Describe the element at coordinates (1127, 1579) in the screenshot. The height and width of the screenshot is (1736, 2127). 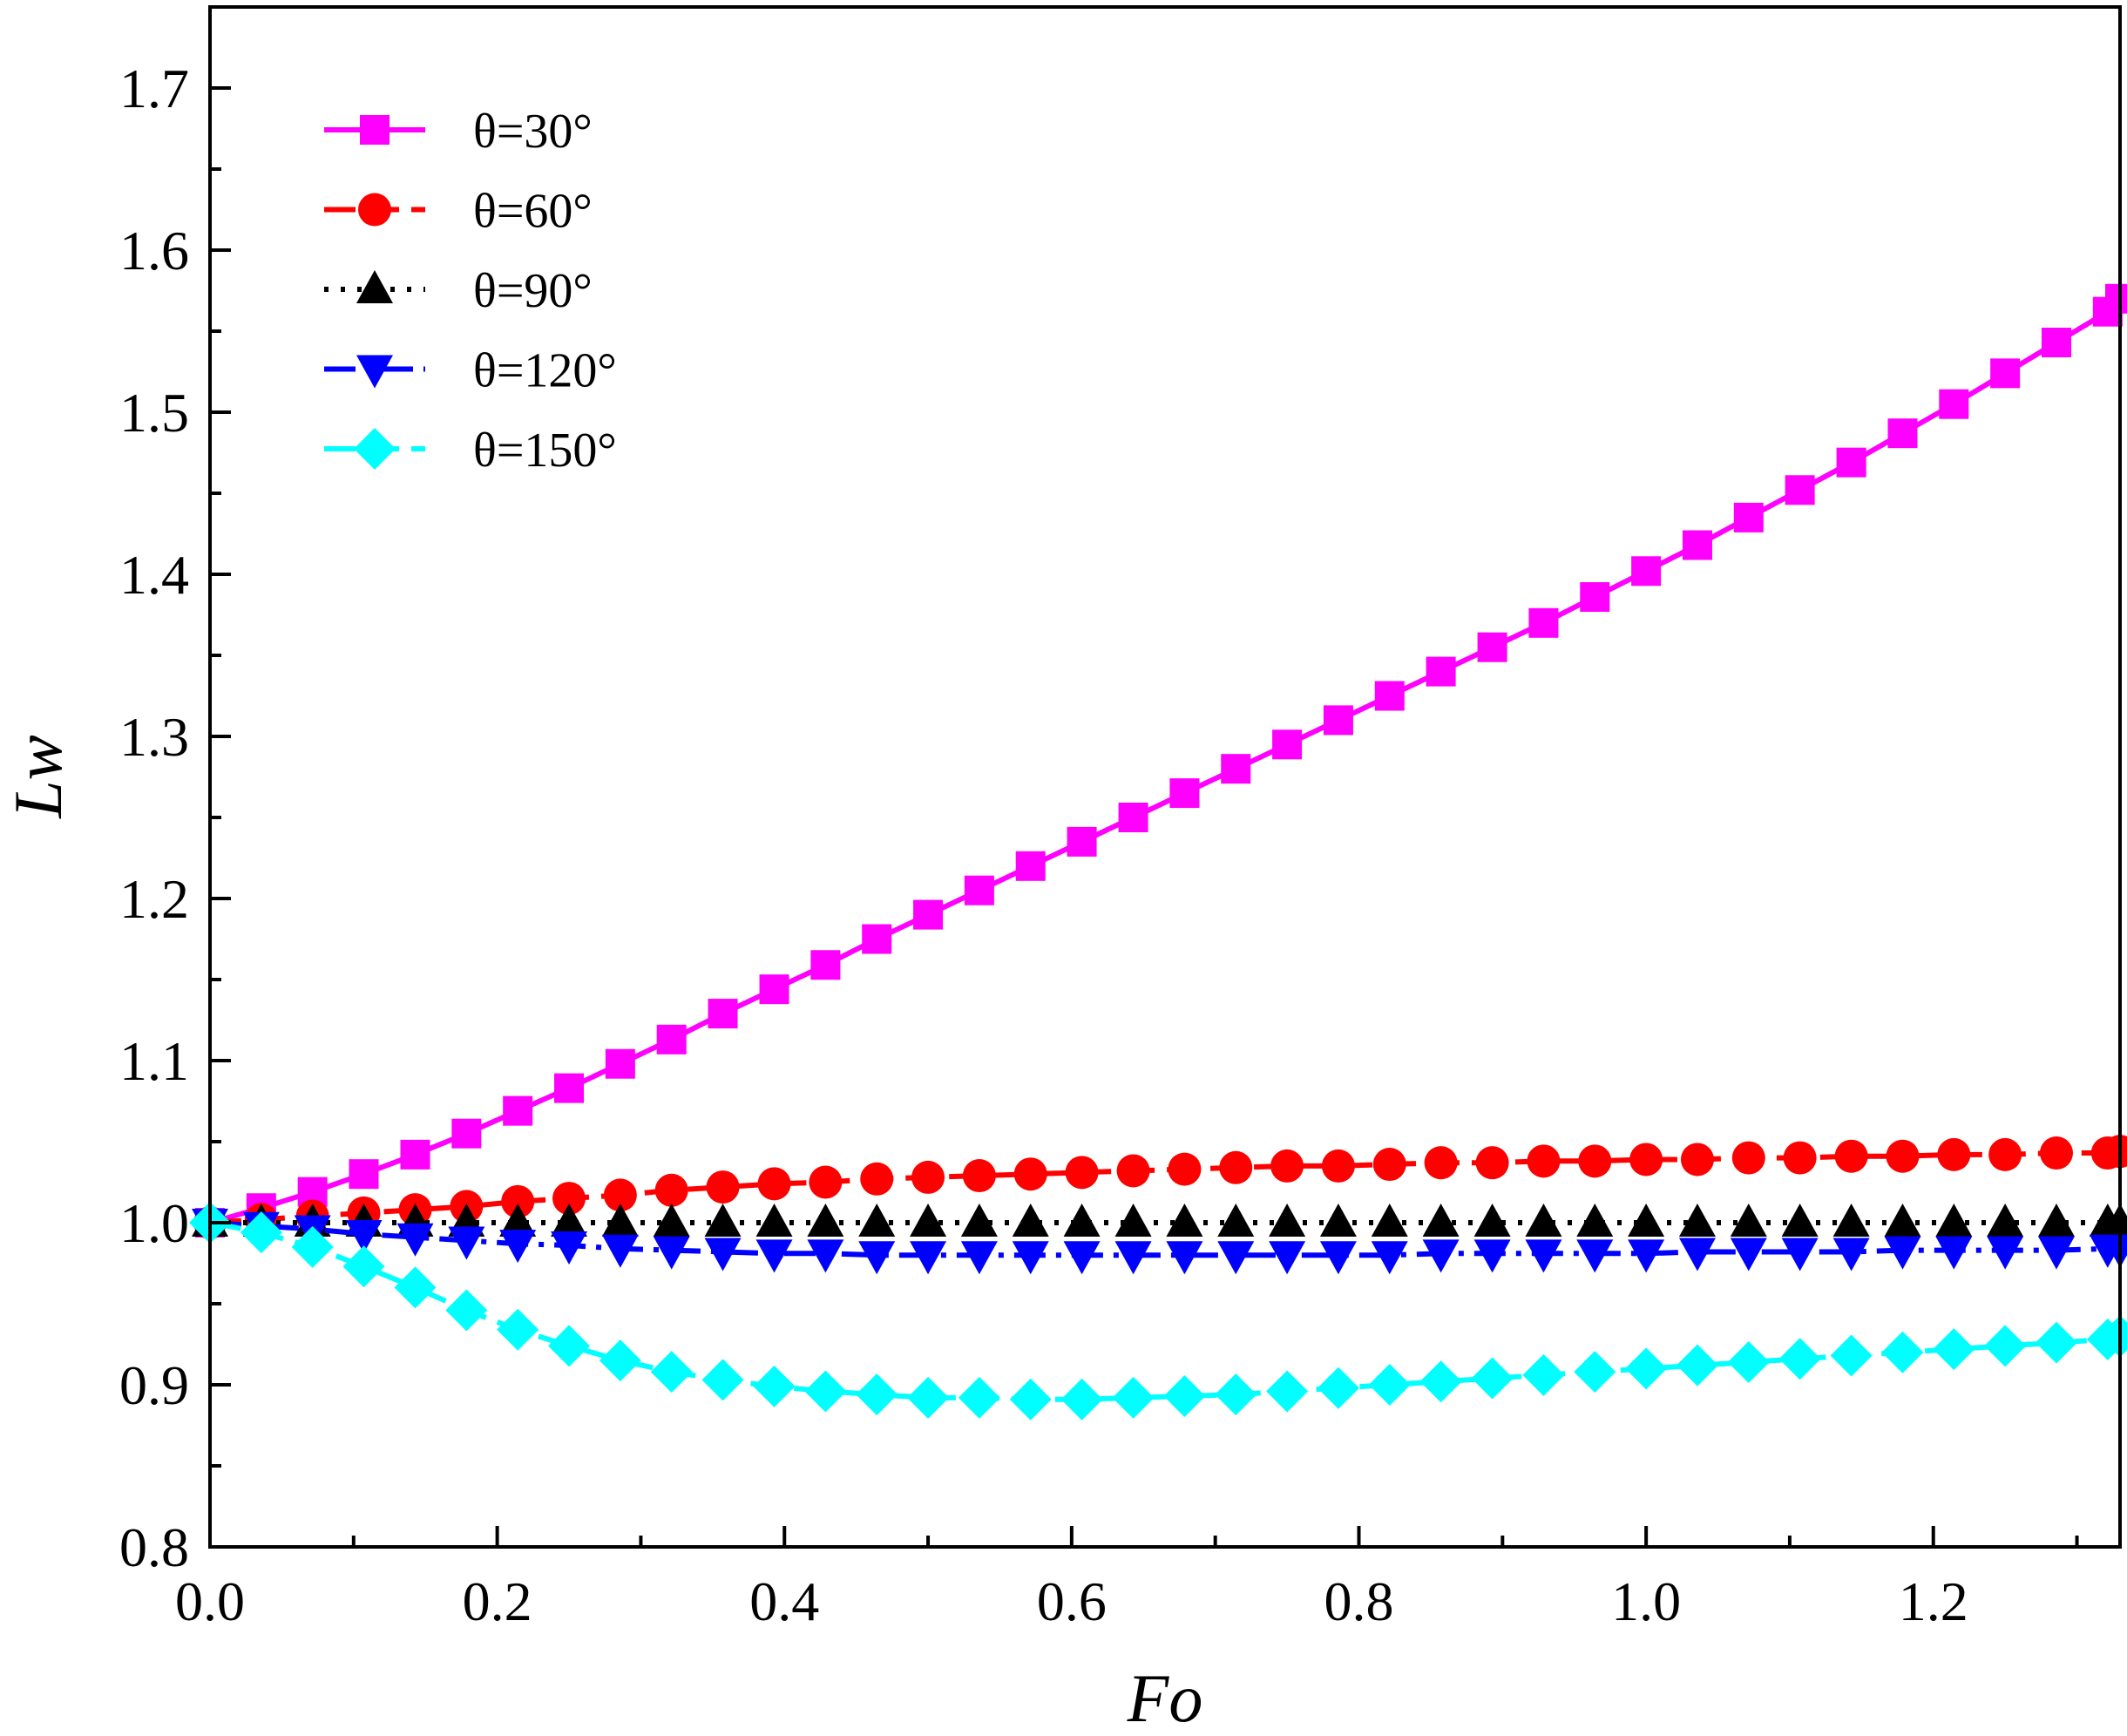
I see `x-axis: 0.0 0.2 0.4 0.6 0.8 1.0 1.2` at that location.